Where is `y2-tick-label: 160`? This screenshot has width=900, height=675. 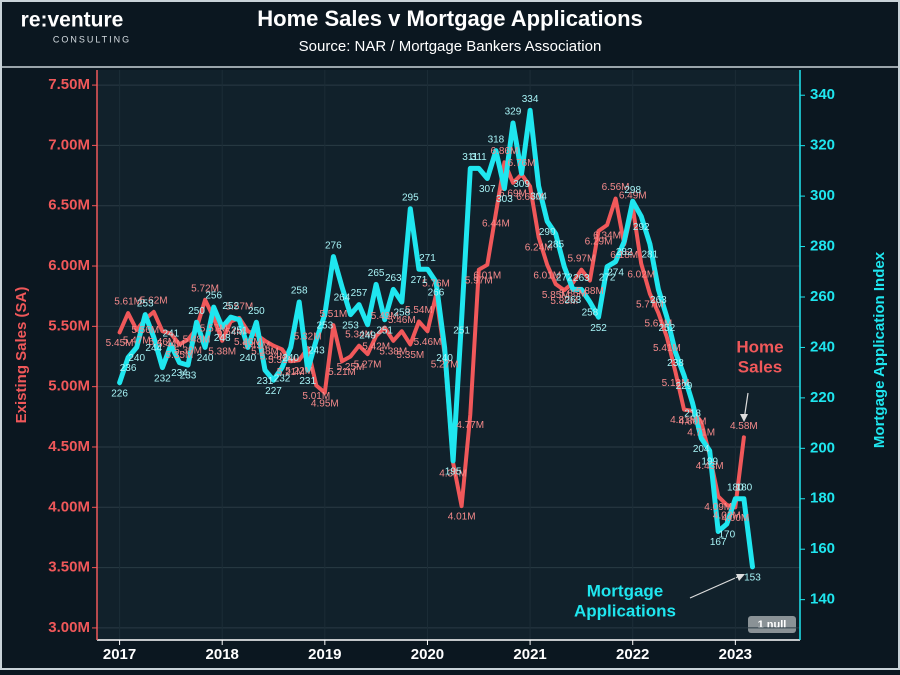
y2-tick-label: 160 is located at coordinates (822, 548).